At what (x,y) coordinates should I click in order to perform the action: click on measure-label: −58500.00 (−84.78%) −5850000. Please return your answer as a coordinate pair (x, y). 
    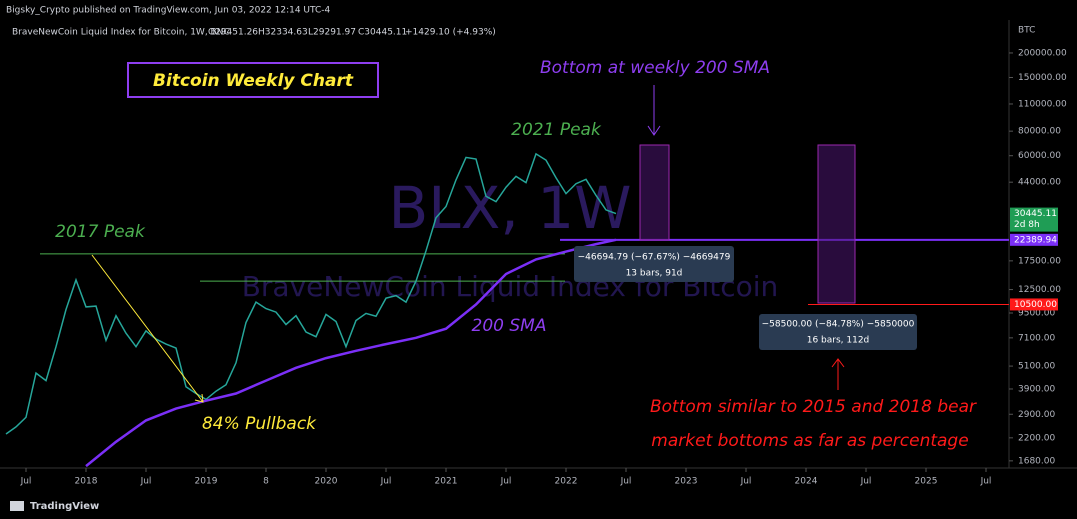
    Looking at the image, I should click on (838, 325).